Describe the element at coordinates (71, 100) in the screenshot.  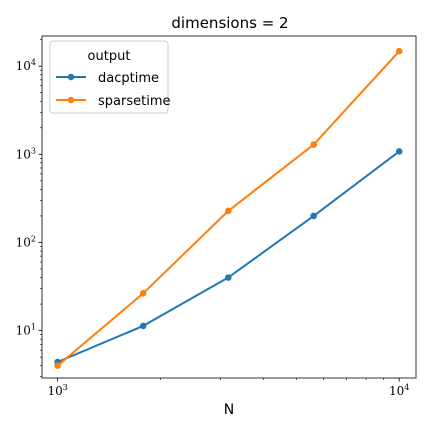
I see `legend-marker-sparsetime` at that location.